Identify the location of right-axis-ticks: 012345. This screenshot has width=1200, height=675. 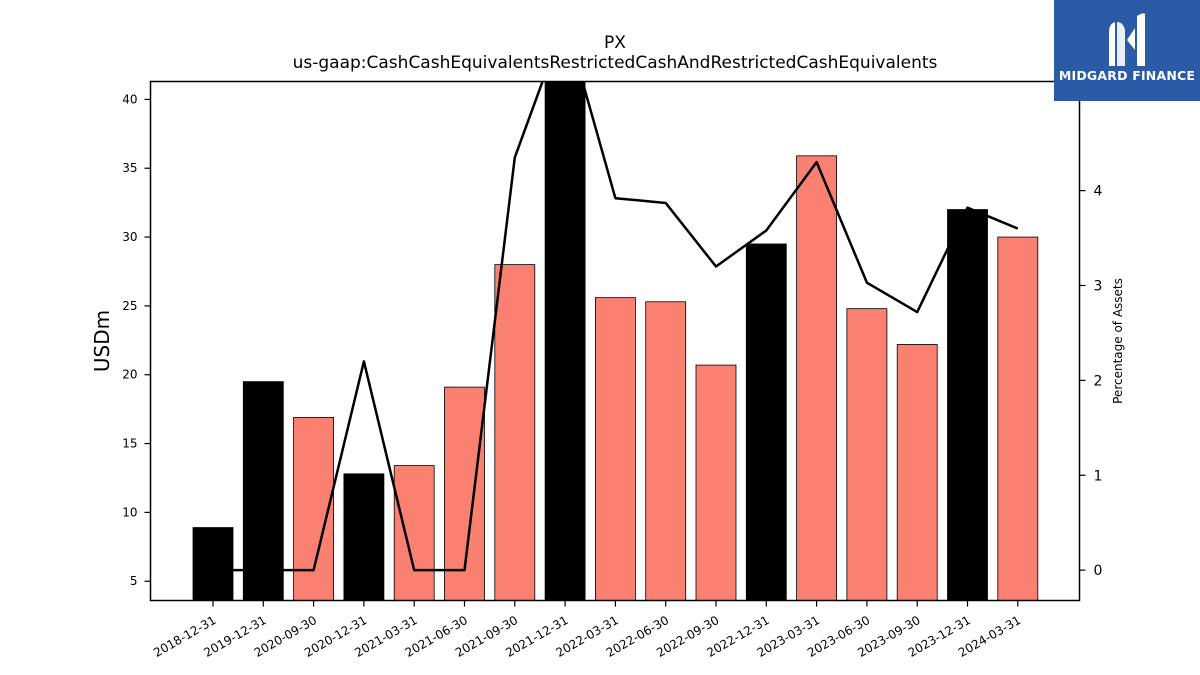
(1091, 334).